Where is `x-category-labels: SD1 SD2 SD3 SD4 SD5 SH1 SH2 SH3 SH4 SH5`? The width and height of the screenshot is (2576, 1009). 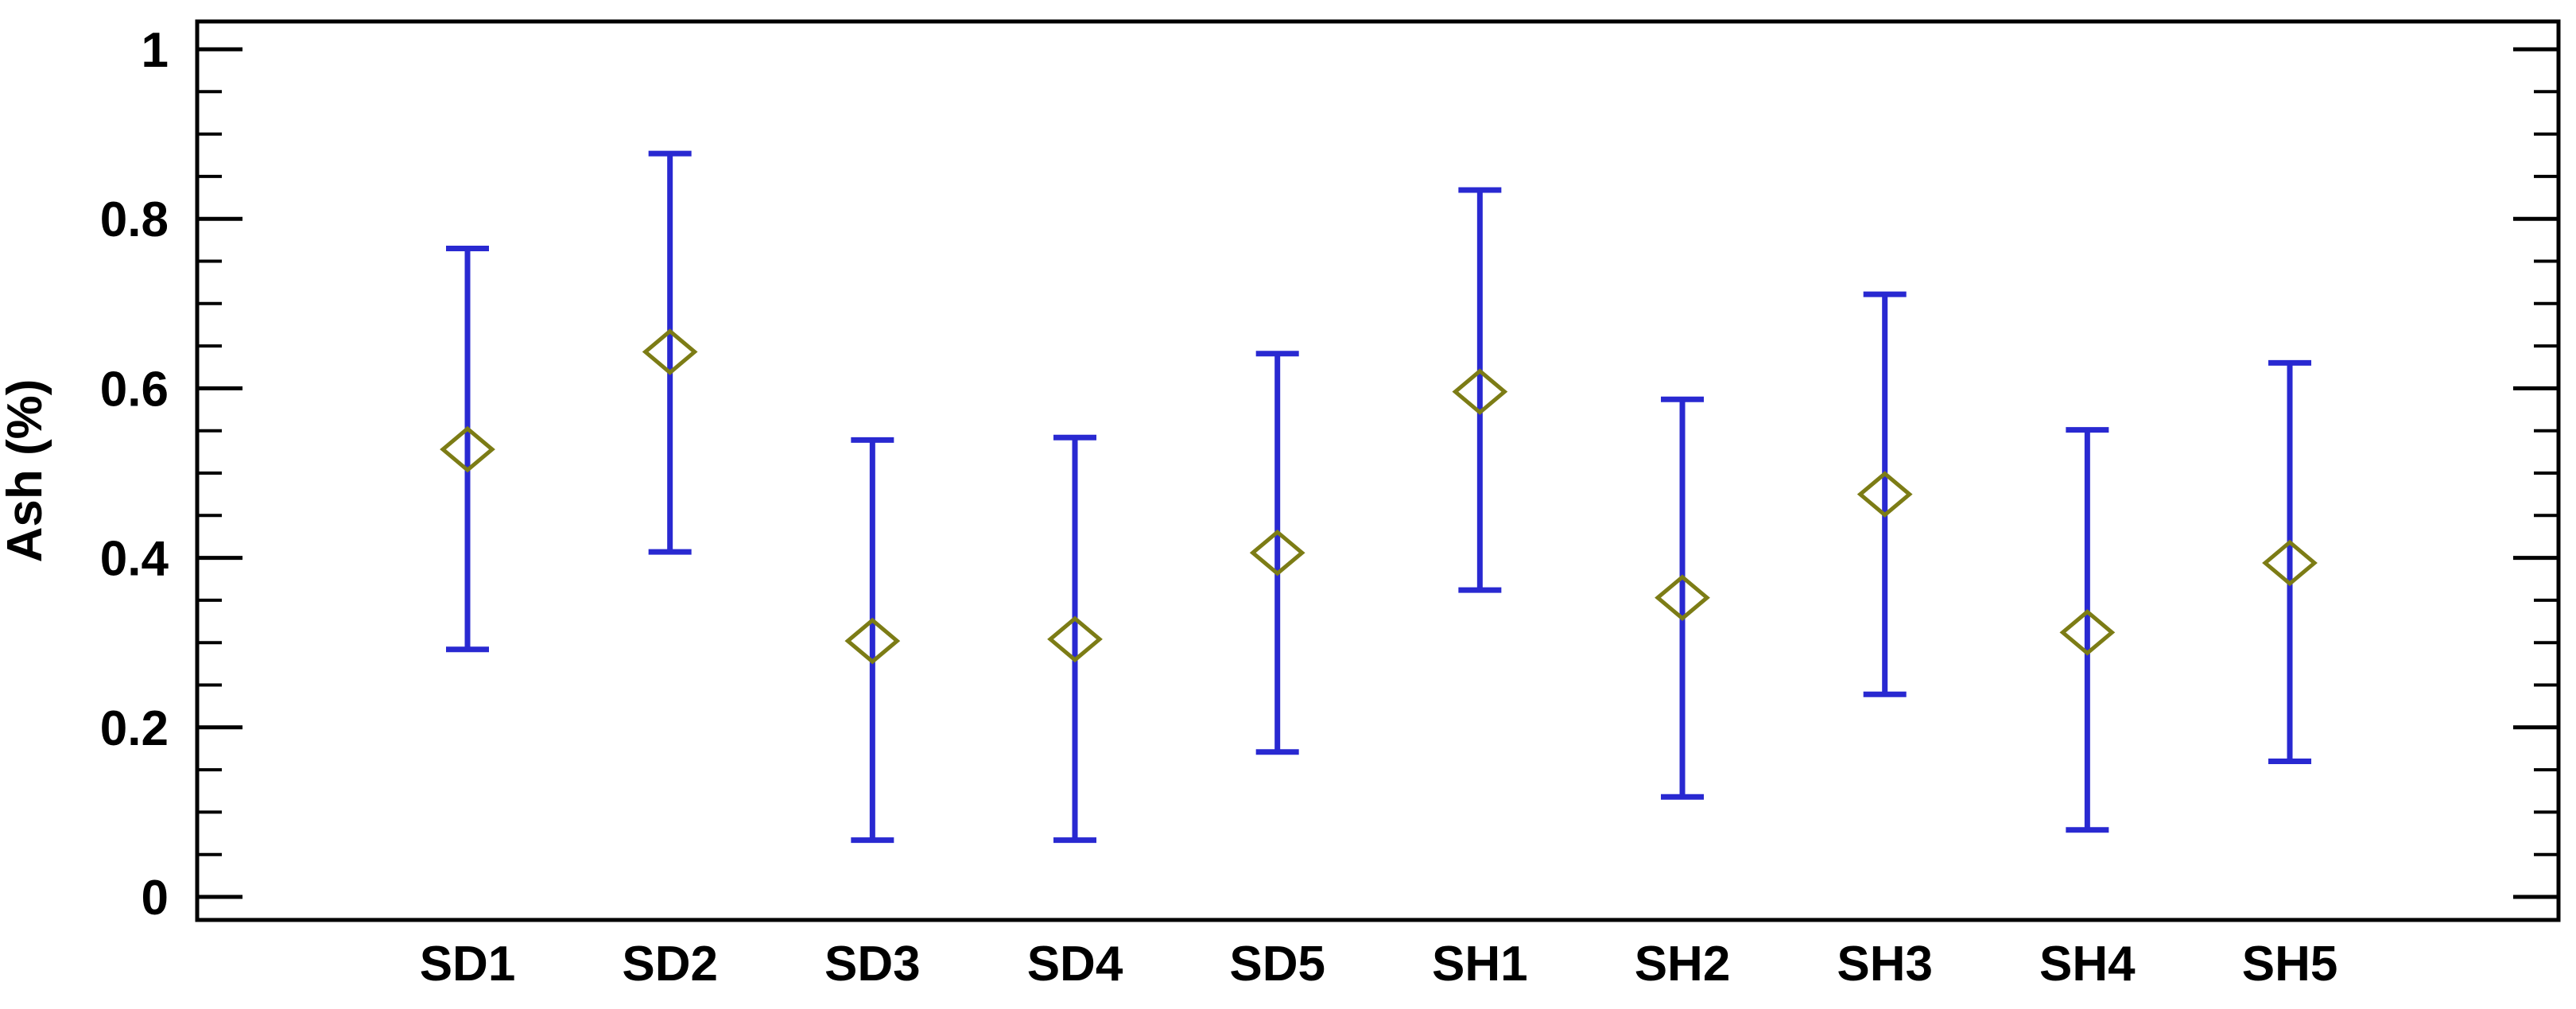 x-category-labels: SD1 SD2 SD3 SD4 SD5 SH1 SH2 SH3 SH4 SH5 is located at coordinates (1379, 965).